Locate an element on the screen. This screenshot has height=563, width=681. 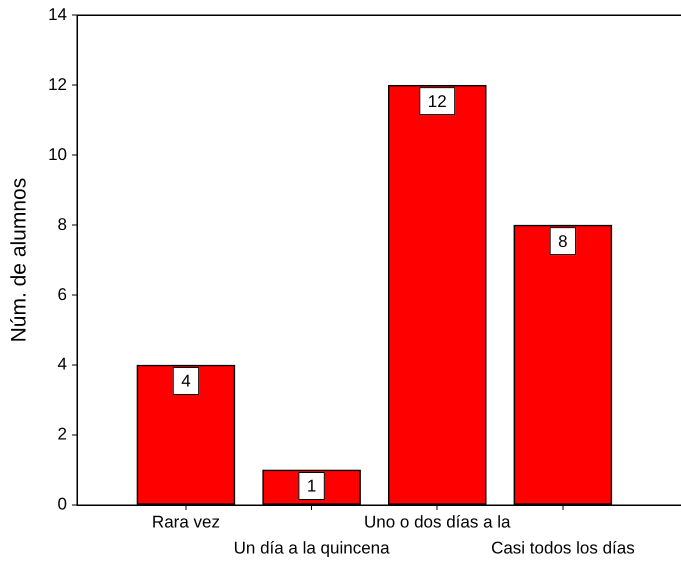
x-tick-label: Rara vez is located at coordinates (186, 522).